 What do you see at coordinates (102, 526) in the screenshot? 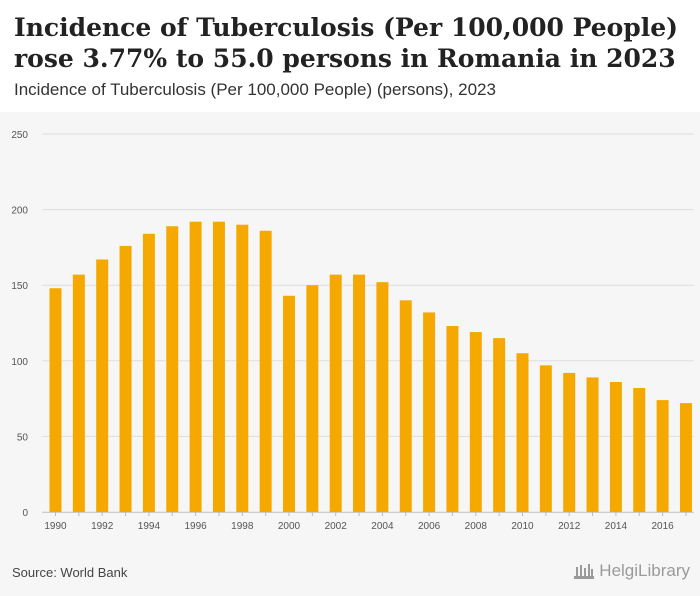
I see `x-tick-label: 1992` at bounding box center [102, 526].